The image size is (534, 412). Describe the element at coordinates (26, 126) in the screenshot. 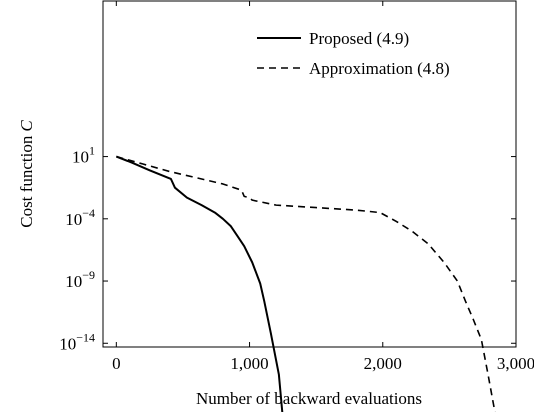

I see `y-axis-title-symbol: C` at that location.